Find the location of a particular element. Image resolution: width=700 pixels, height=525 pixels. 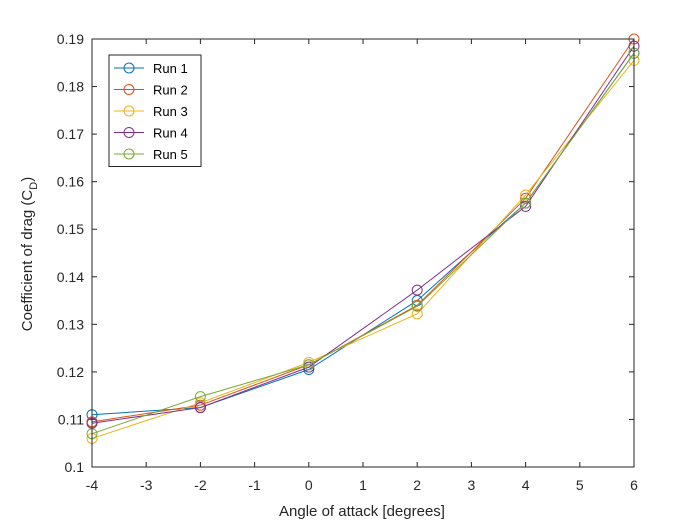

x-tick-label: 5 is located at coordinates (580, 485).